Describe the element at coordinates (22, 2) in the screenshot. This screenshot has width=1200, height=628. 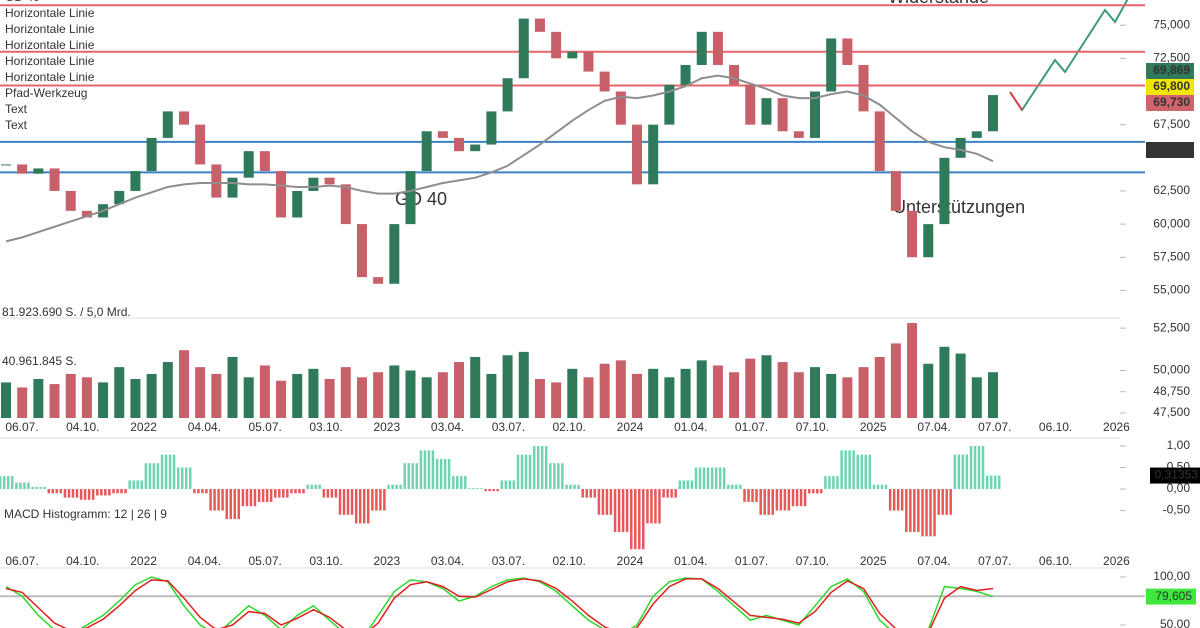
I see `legend-entry: GD 40` at that location.